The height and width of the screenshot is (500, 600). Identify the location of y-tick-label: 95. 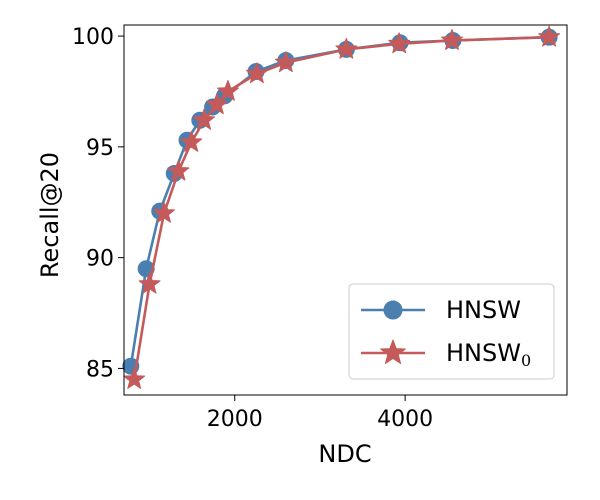
(100, 148).